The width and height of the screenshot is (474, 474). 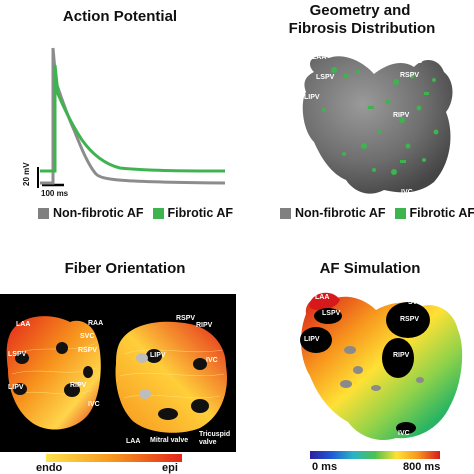 What do you see at coordinates (410, 75) in the screenshot?
I see `geo-label-rspv: RSPV` at bounding box center [410, 75].